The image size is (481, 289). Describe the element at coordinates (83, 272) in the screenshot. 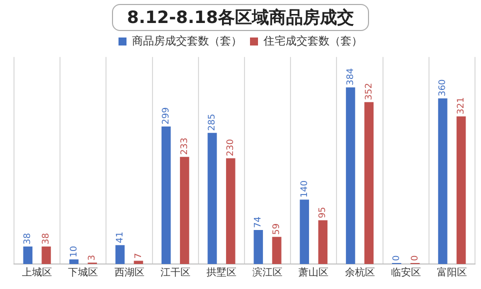

I see `x-tick-label: 下城区` at that location.